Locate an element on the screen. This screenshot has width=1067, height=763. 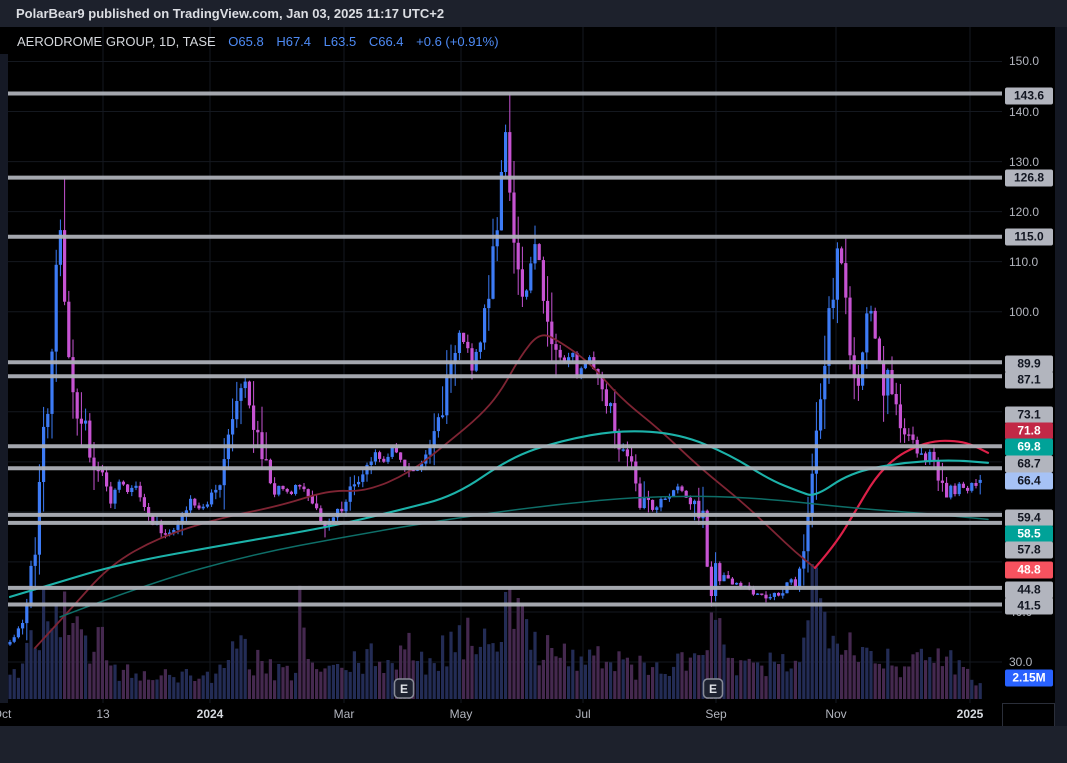
left-gutter is located at coordinates (4, 392).